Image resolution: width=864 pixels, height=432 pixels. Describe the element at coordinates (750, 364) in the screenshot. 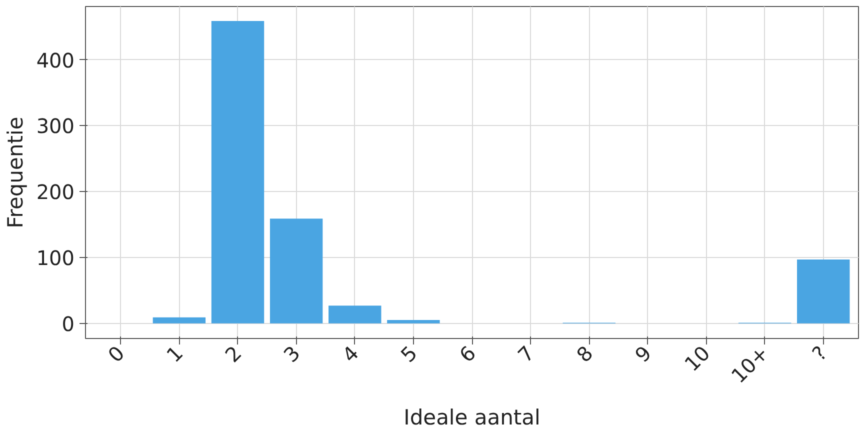

I see `x-tick-label: 10+` at that location.